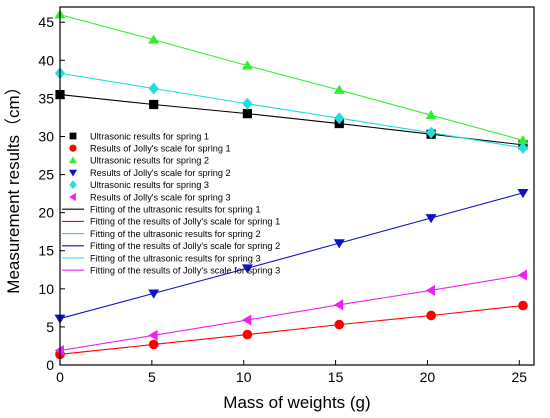  I want to click on y-tick-label: 40, so click(46, 60).